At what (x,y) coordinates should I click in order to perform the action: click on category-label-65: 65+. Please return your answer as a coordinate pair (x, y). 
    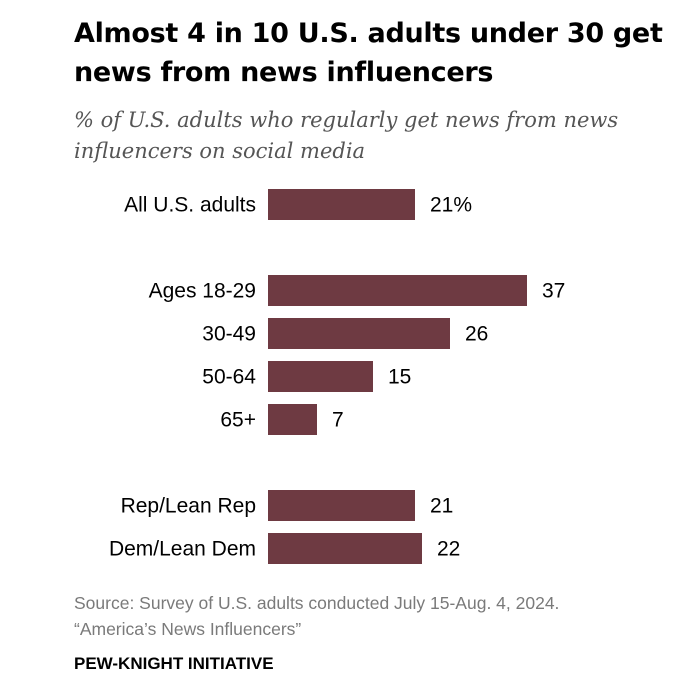
    Looking at the image, I should click on (238, 420).